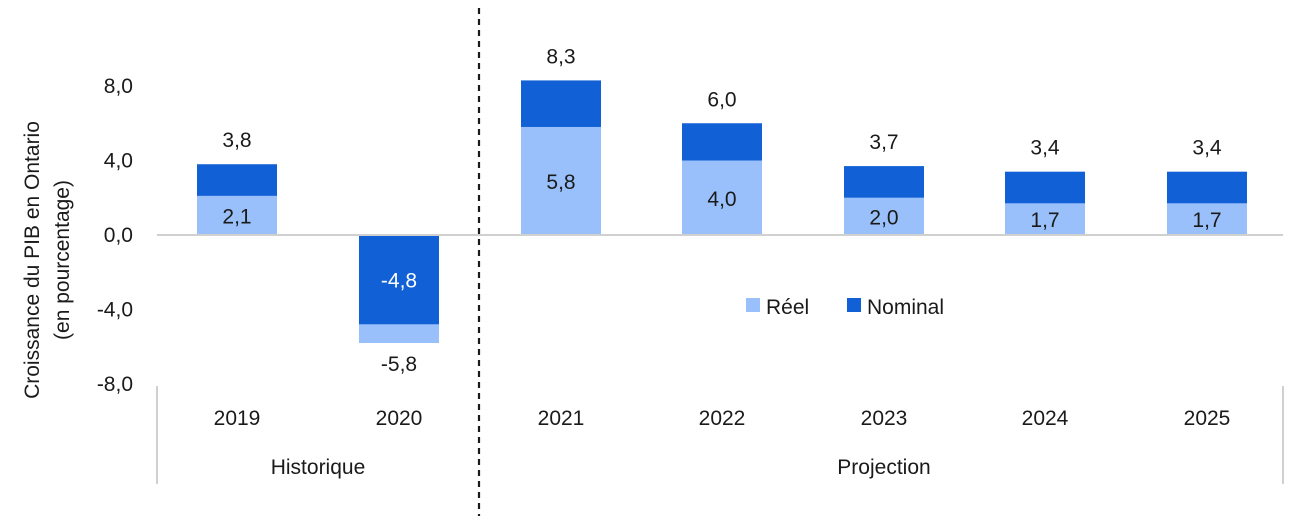 The image size is (1300, 521). I want to click on category-labels: 2019 2020 2021 2022 2023 2024 2025, so click(722, 418).